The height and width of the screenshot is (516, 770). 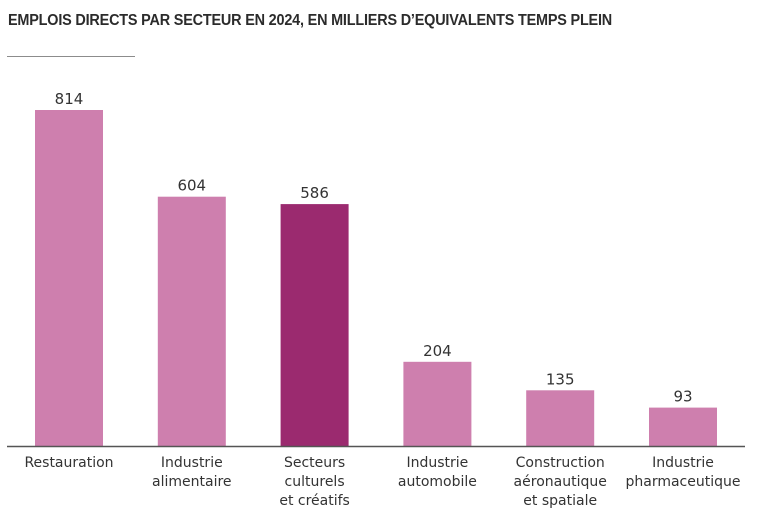 I want to click on category-label-line: Restauration, so click(x=68, y=463).